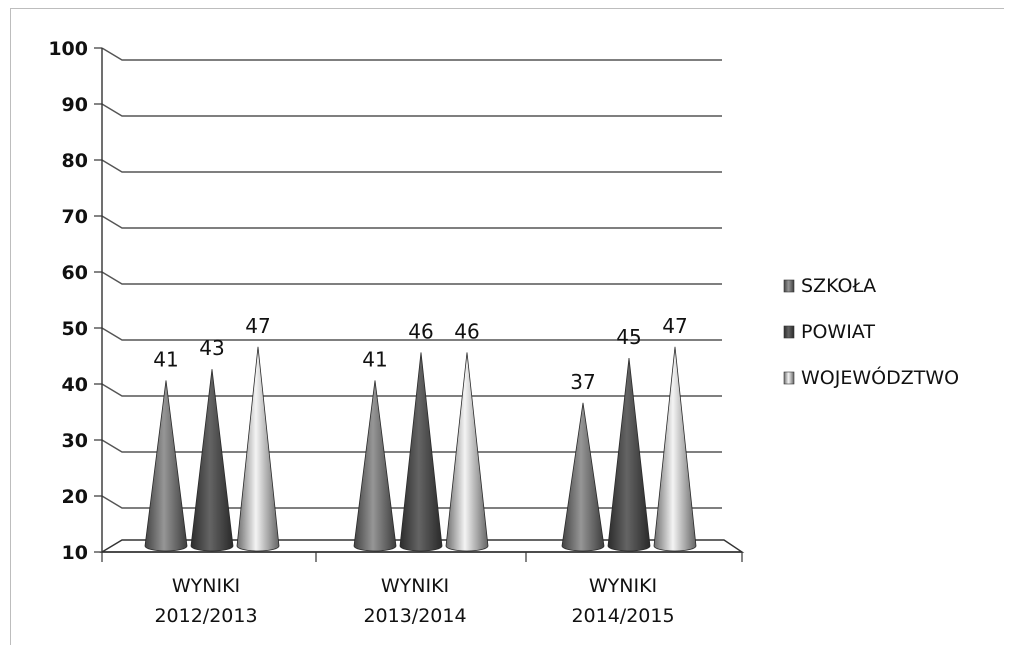 The width and height of the screenshot is (1012, 653). What do you see at coordinates (75, 553) in the screenshot?
I see `y-tick-label: 10` at bounding box center [75, 553].